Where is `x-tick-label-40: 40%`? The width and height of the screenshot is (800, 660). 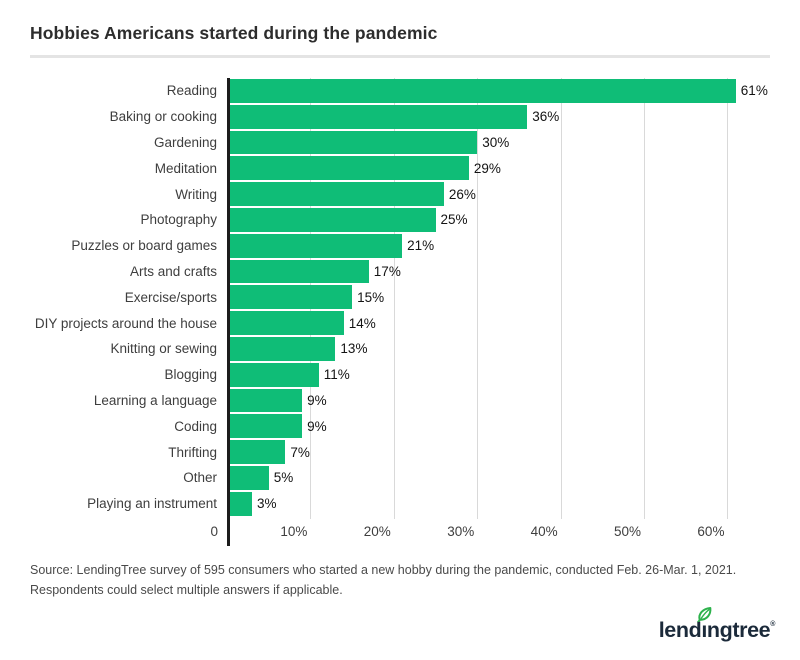
x-tick-label-40: 40% is located at coordinates (544, 531).